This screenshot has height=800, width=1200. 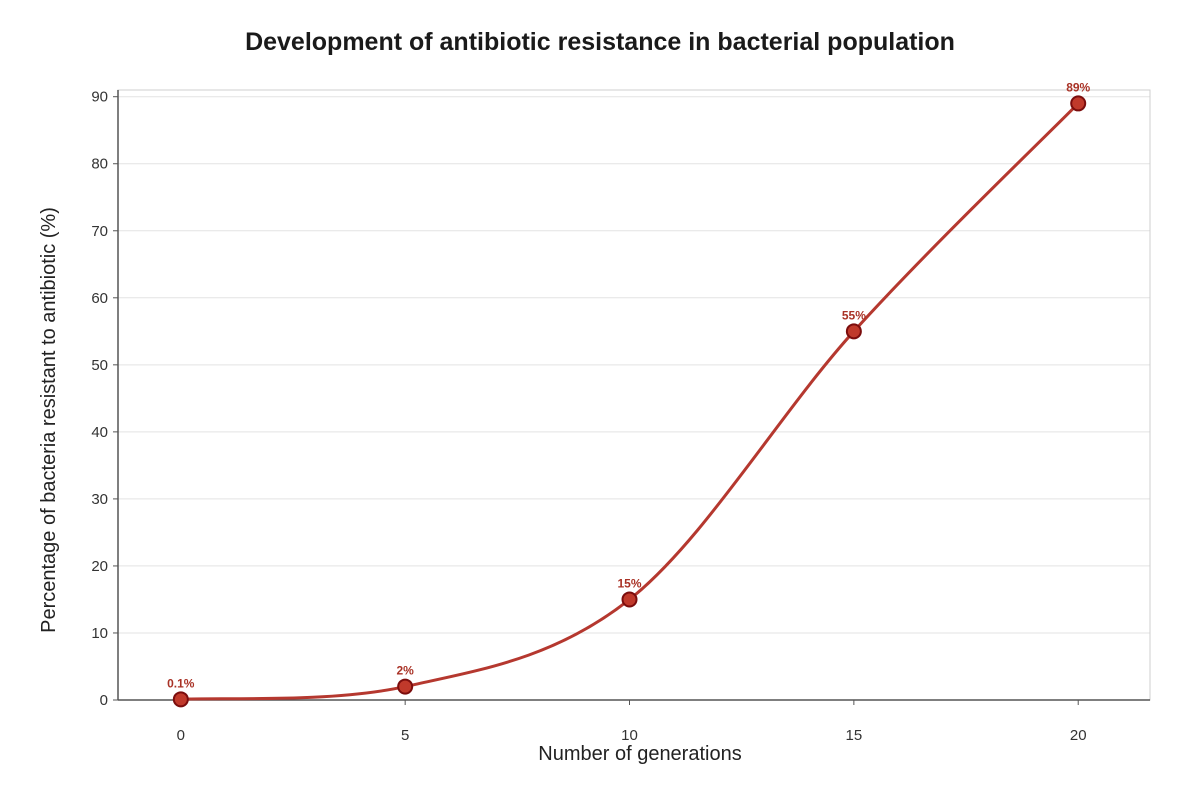 I want to click on data-label: 15%, so click(x=629, y=583).